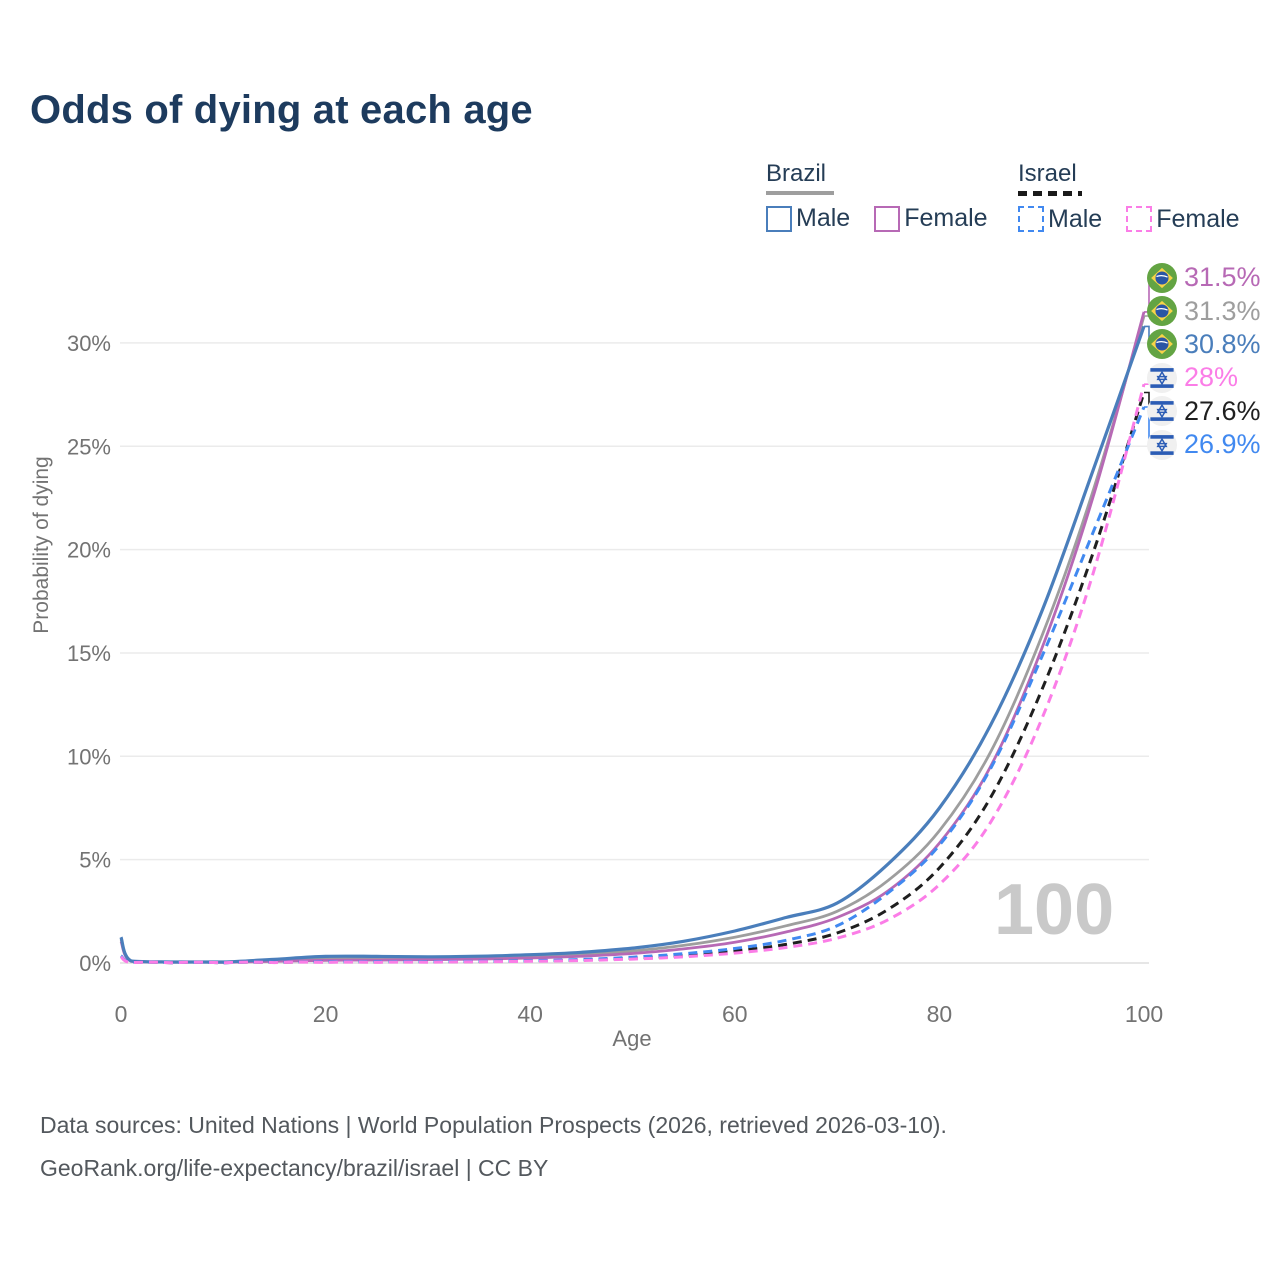 Image resolution: width=1280 pixels, height=1280 pixels. I want to click on brazil-female-swatch-icon, so click(887, 218).